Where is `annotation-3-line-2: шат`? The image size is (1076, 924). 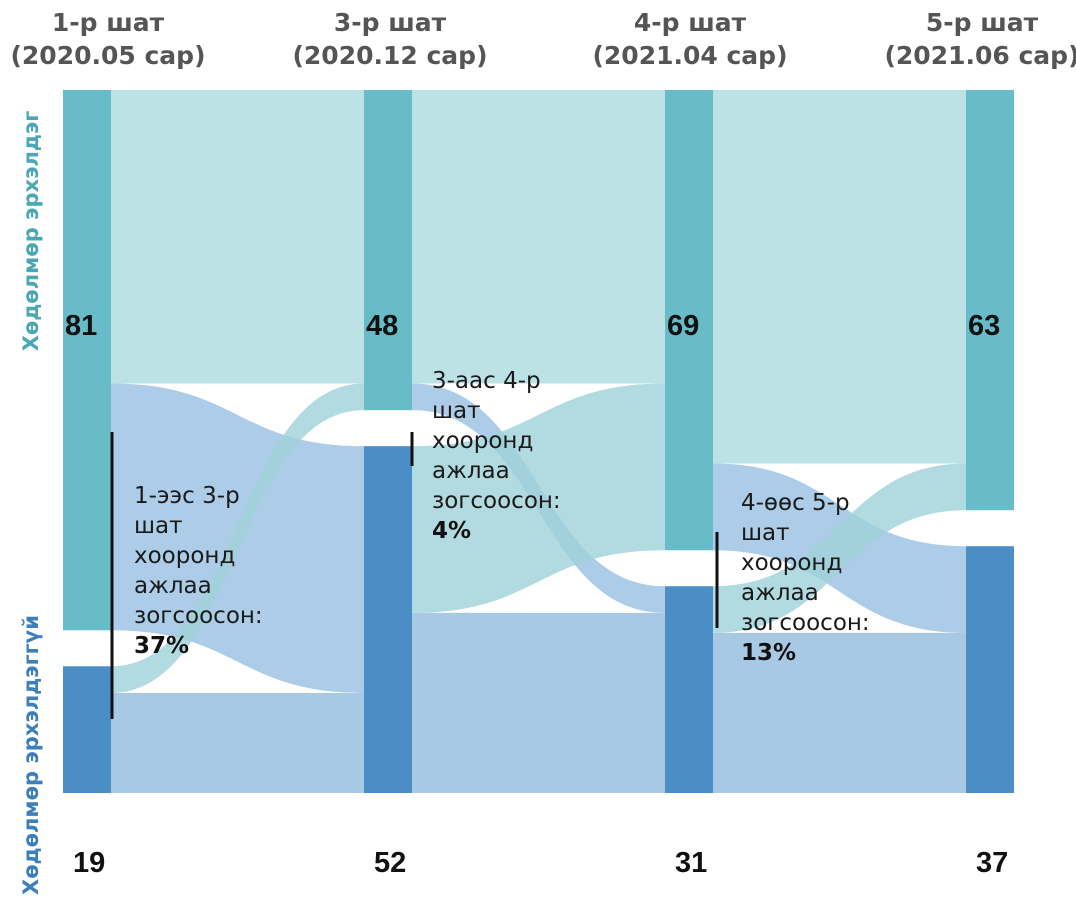
annotation-3-line-2: шат is located at coordinates (765, 533).